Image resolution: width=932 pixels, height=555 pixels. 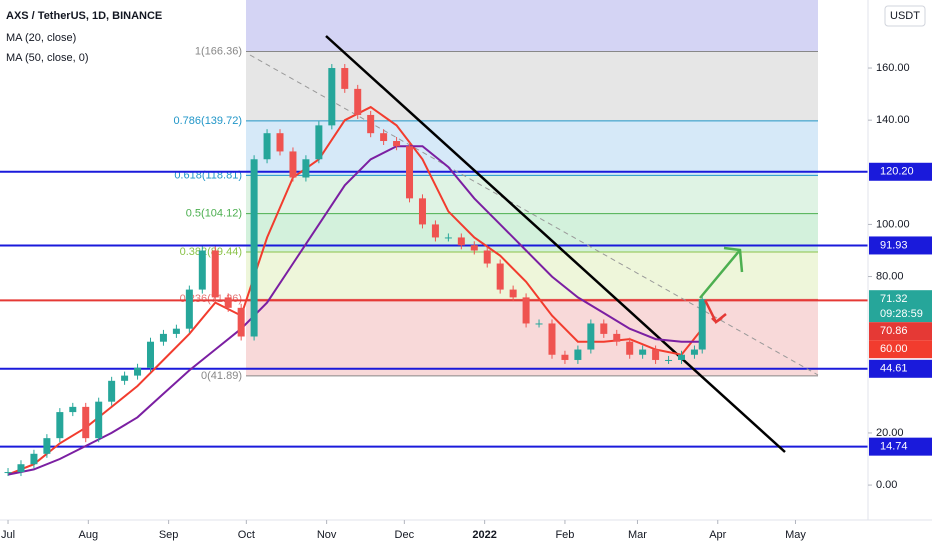 I want to click on x-tick-label: Apr, so click(x=717, y=535).